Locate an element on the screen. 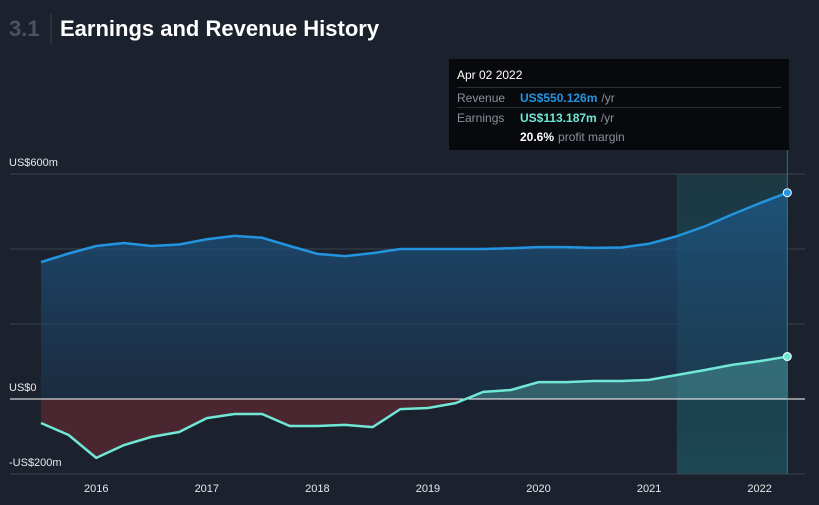  tooltip-value: US$113.187m is located at coordinates (558, 117).